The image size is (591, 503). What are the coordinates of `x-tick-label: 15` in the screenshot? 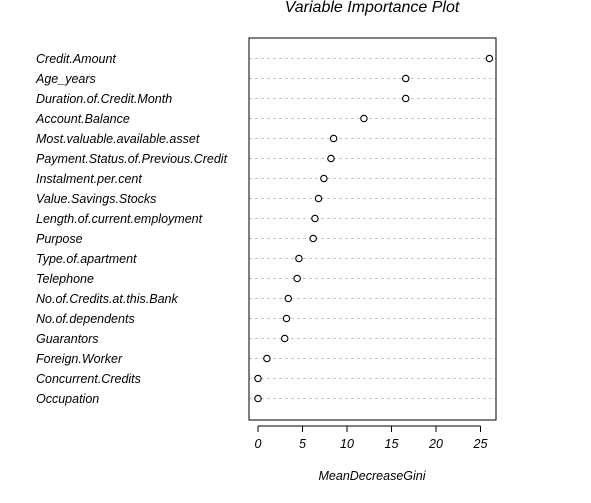 It's located at (392, 444).